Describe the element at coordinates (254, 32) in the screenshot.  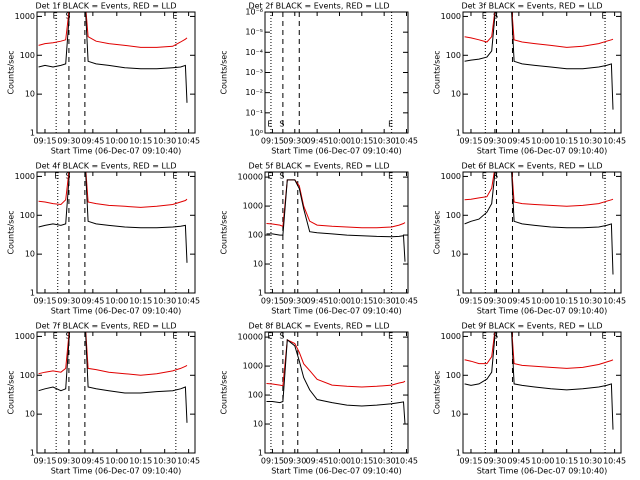
I see `y-tick-label: 10⁻⁵` at that location.